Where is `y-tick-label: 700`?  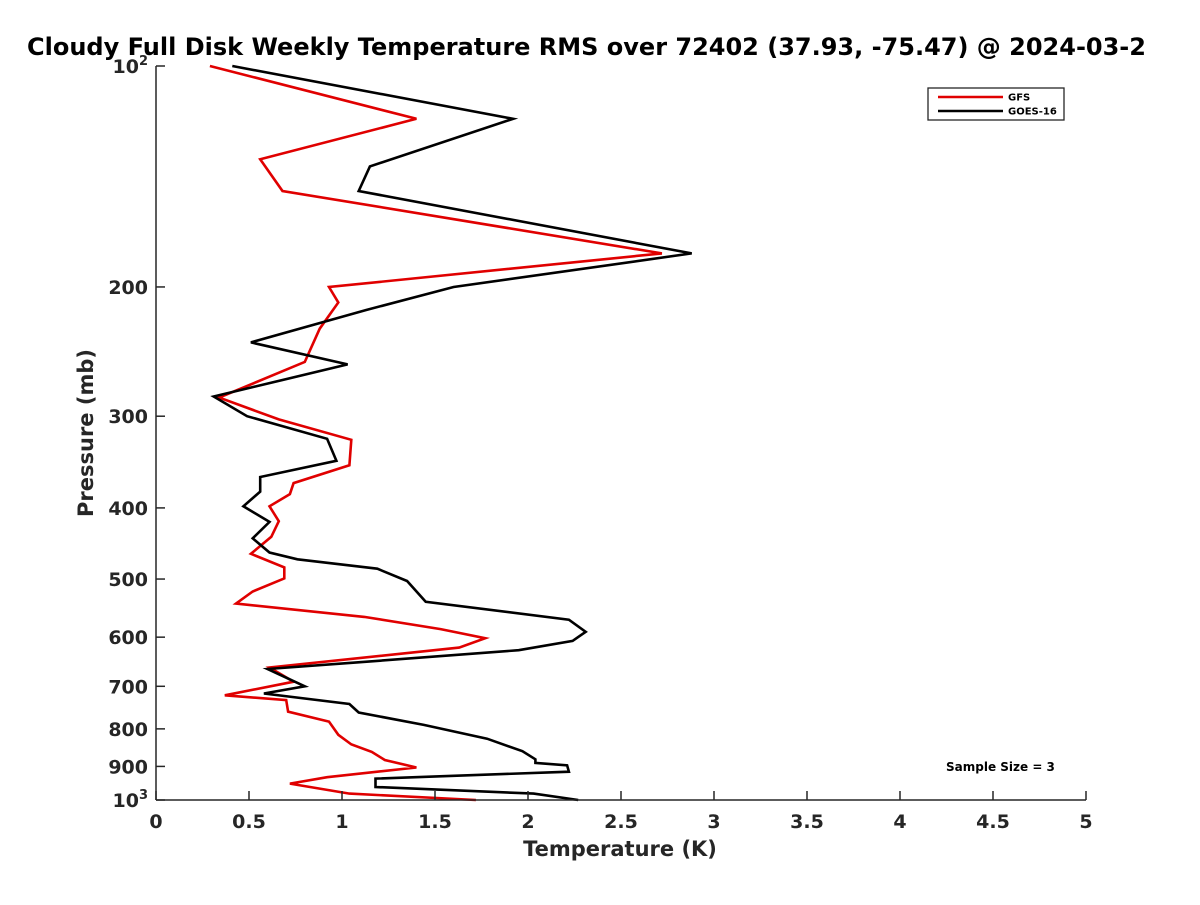
y-tick-label: 700 is located at coordinates (128, 687).